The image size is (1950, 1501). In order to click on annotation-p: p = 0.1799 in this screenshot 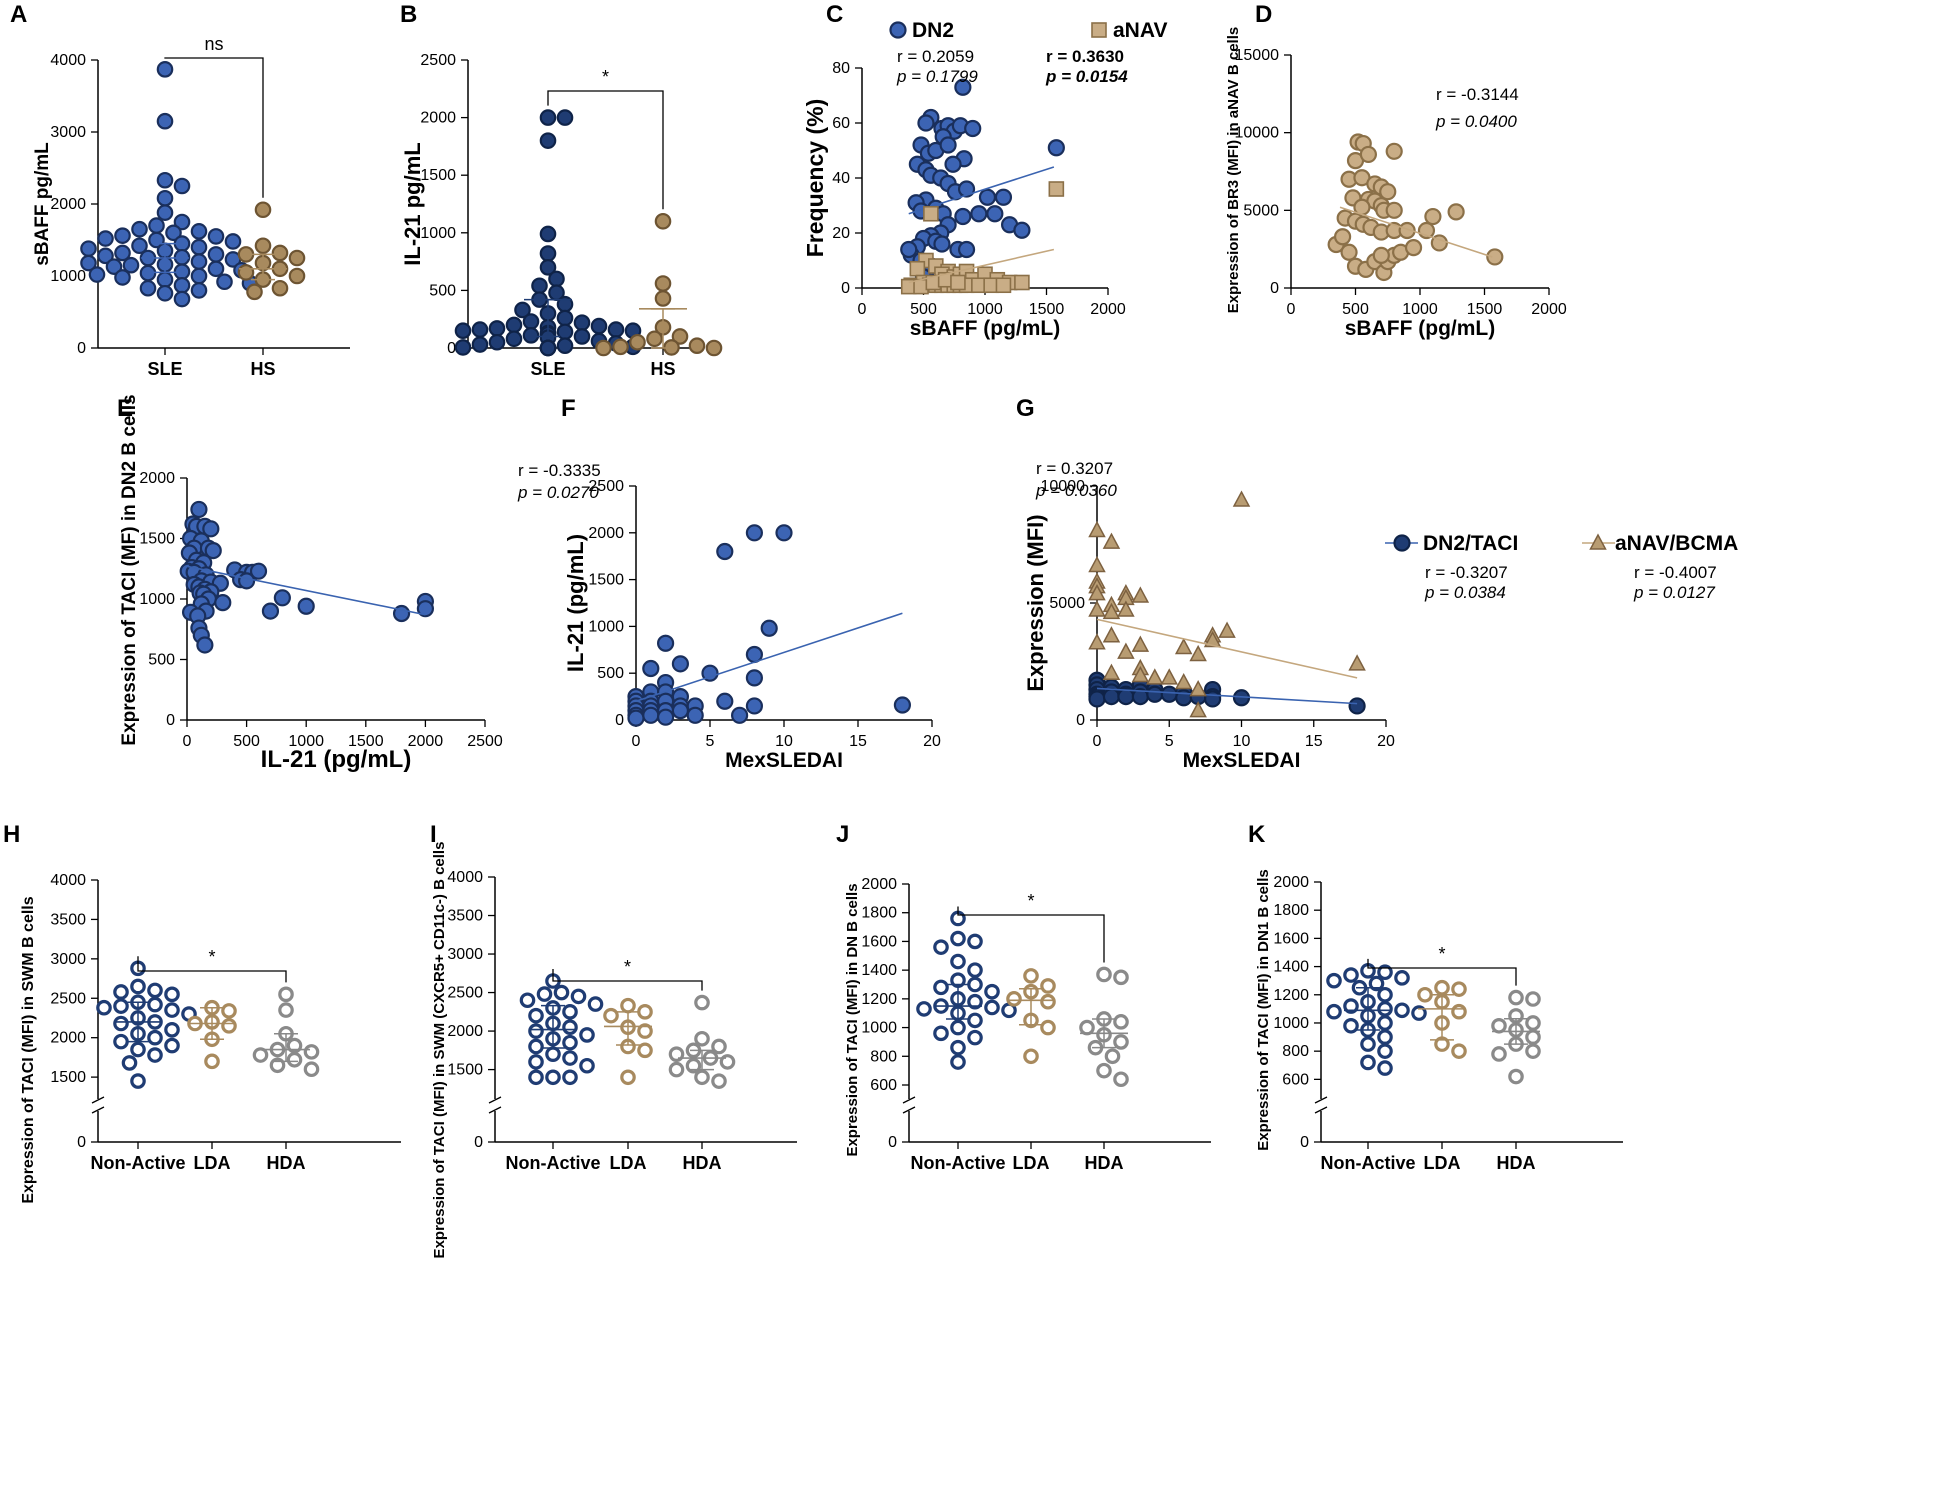, I will do `click(937, 76)`.